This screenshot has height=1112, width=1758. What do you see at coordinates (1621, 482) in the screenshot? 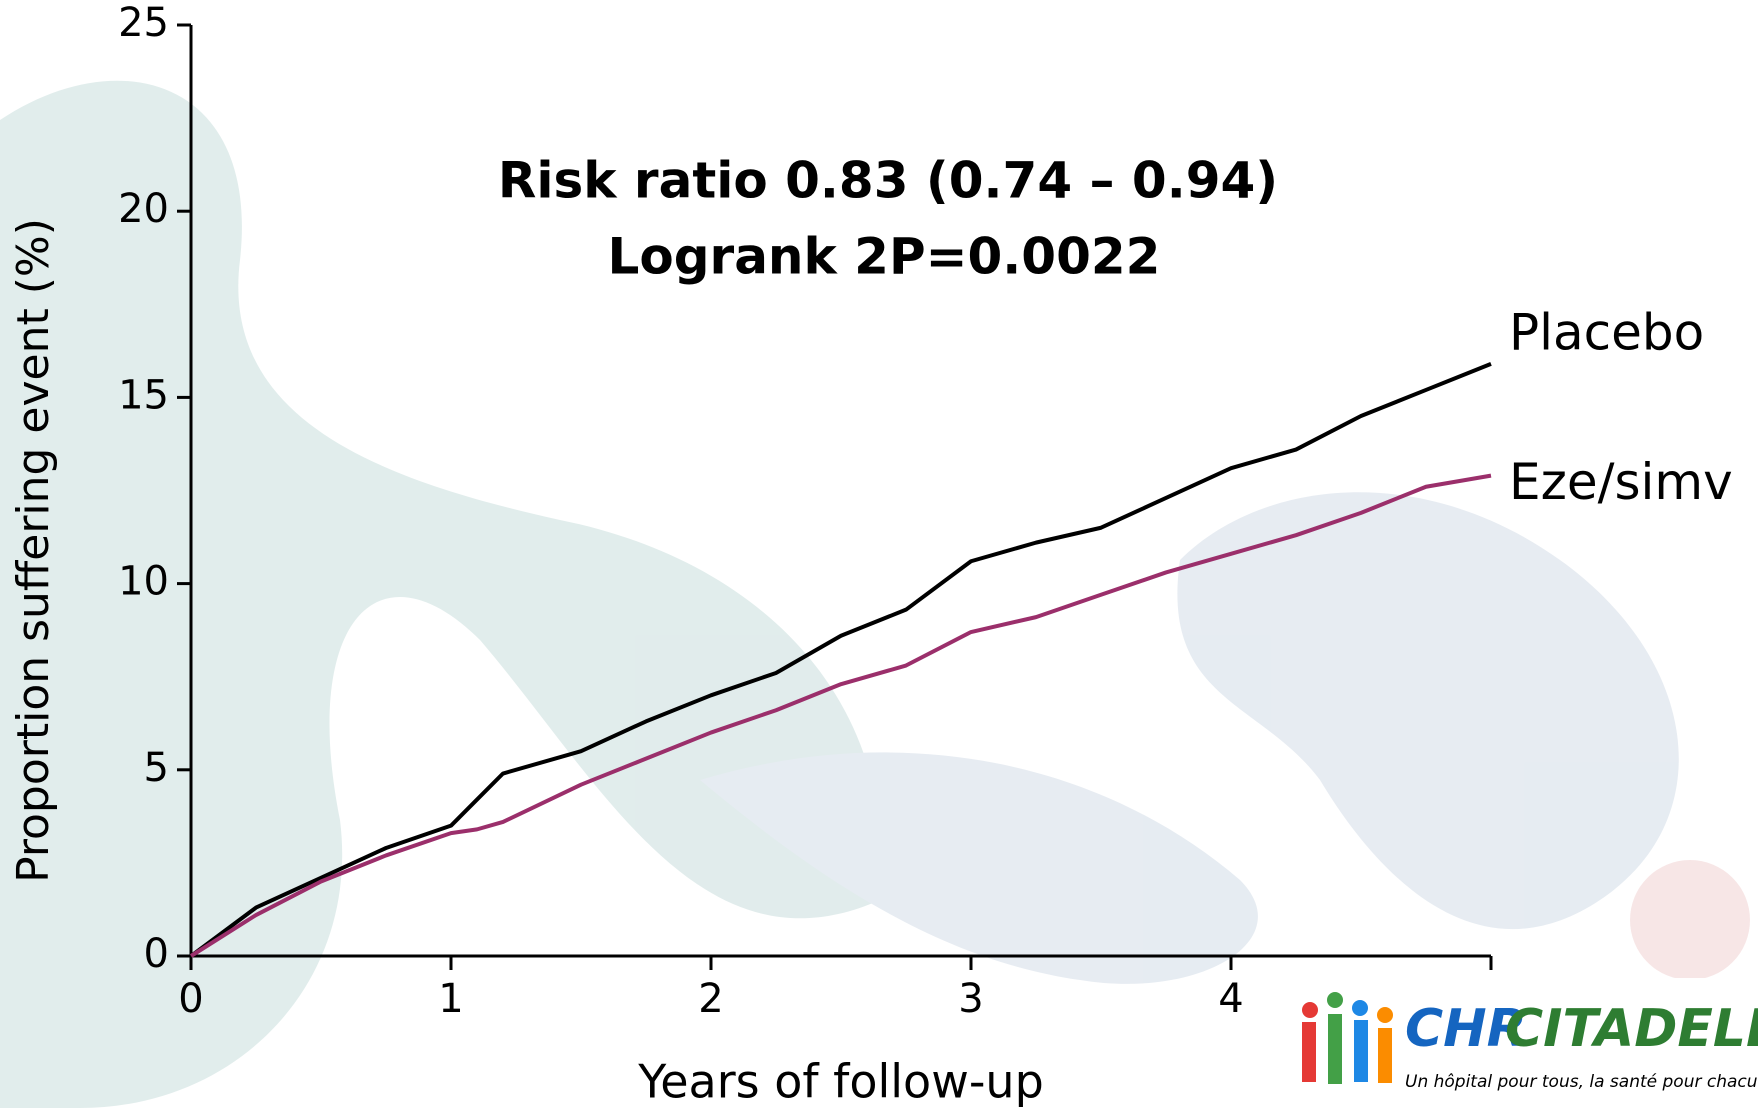
I see `series-label: Eze/simv` at bounding box center [1621, 482].